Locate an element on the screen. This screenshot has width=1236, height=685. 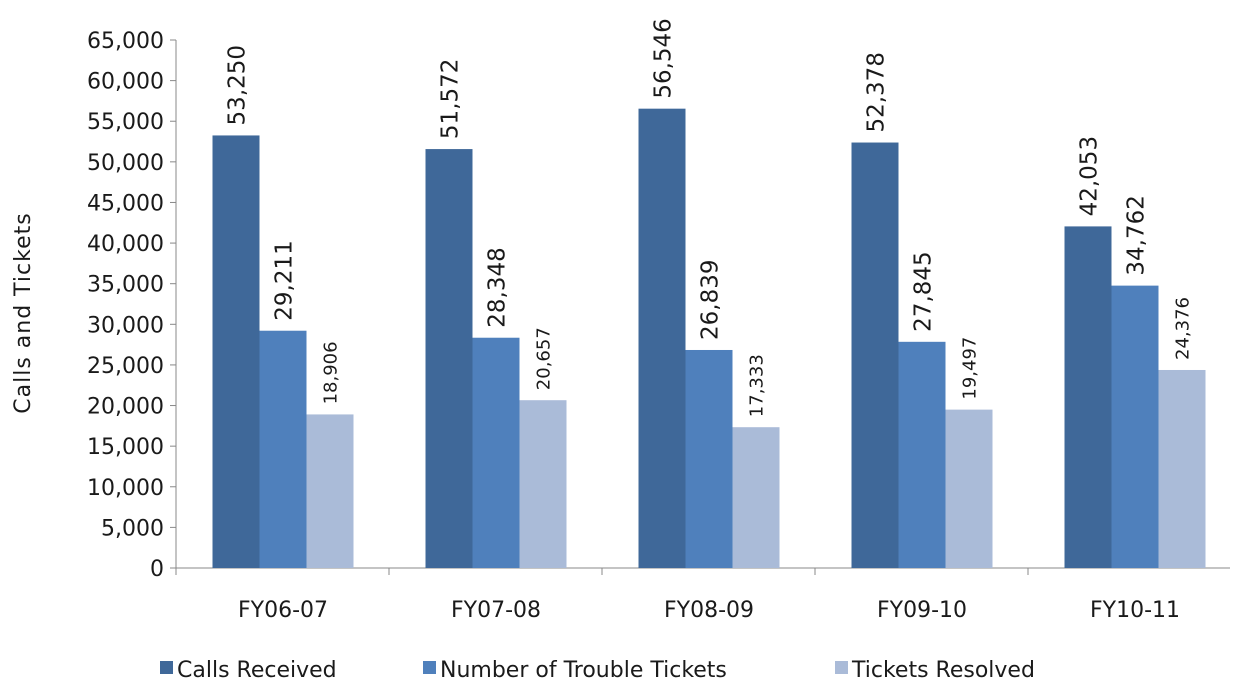
data-label: 19,497 is located at coordinates (969, 368).